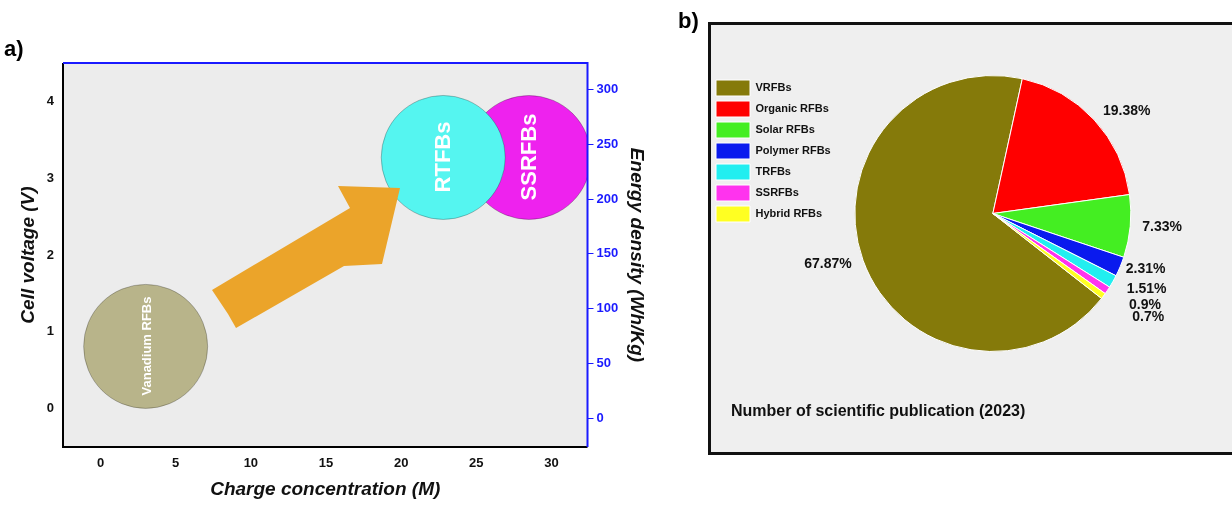  Describe the element at coordinates (638, 255) in the screenshot. I see `y2-axis-title: Energy density (Wh/Kg)` at that location.